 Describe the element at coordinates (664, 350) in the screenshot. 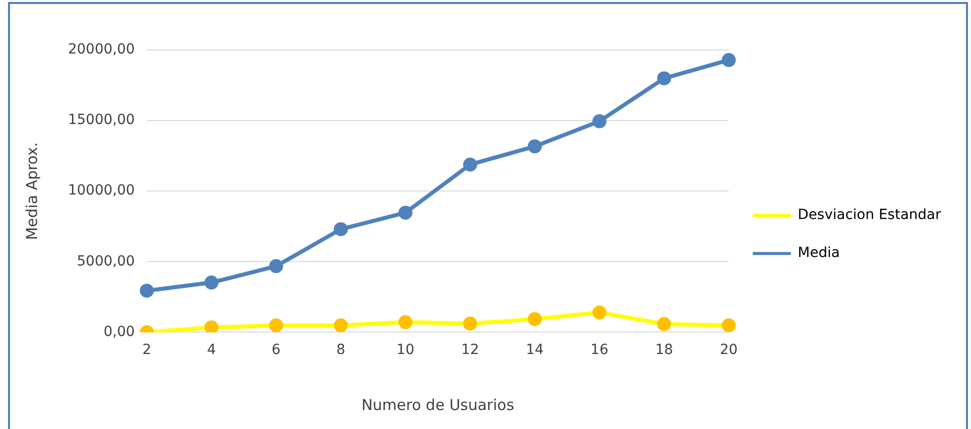

I see `x-tick-label: 18` at that location.